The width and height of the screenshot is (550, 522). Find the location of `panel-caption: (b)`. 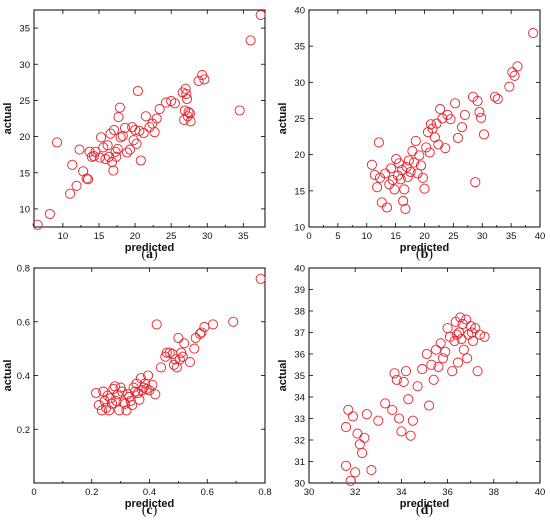

panel-caption: (b) is located at coordinates (424, 254).